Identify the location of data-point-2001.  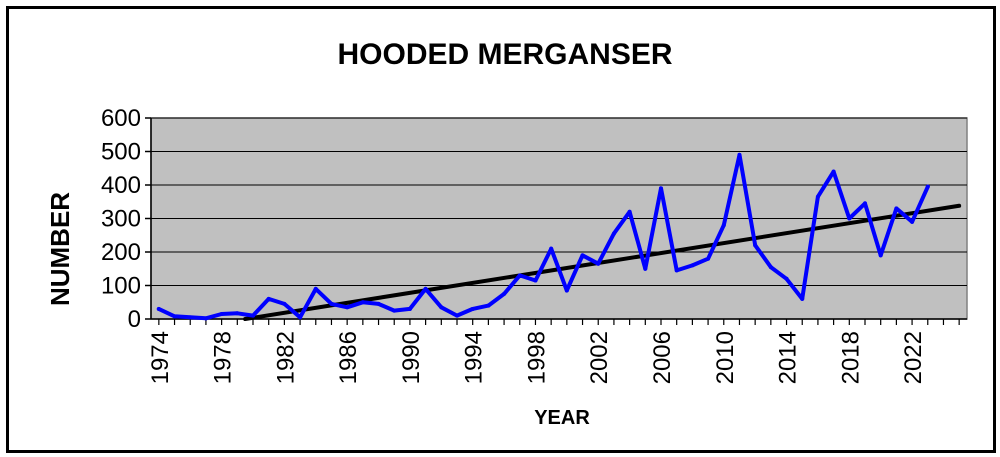
(582, 255).